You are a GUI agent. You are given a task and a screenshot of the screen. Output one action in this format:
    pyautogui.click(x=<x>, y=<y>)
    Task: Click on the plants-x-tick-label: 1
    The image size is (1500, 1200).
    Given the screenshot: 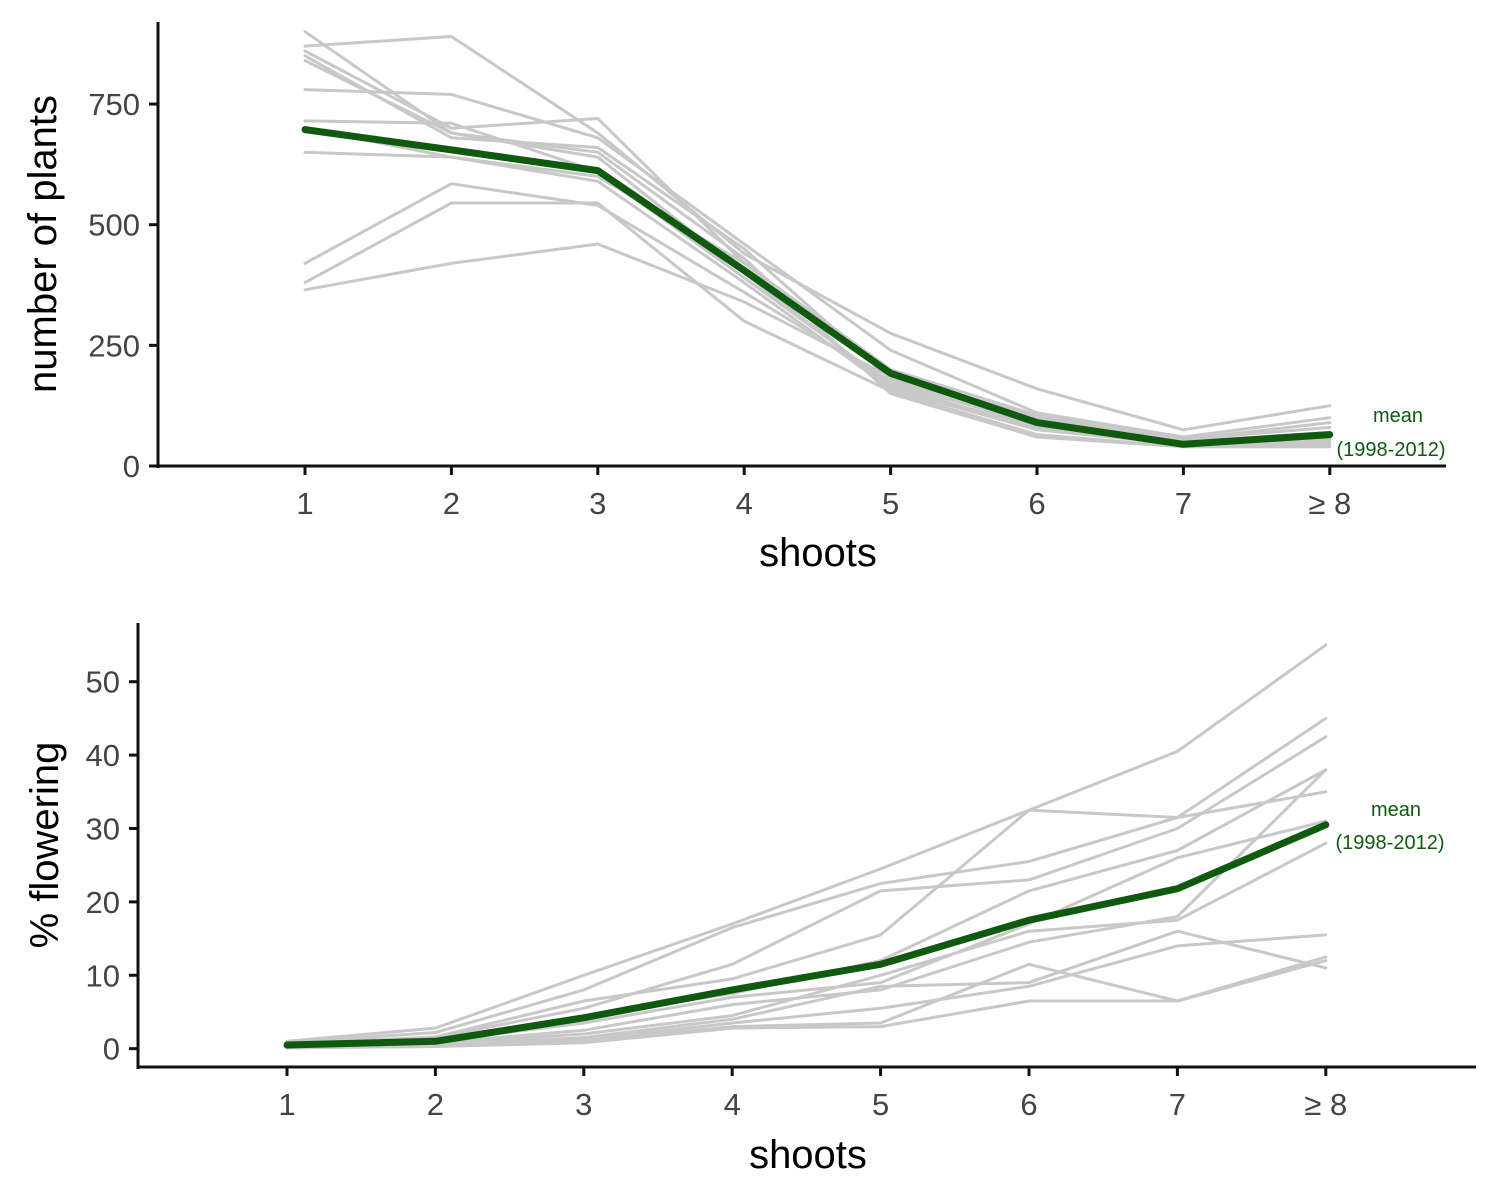 What is the action you would take?
    pyautogui.click(x=304, y=503)
    